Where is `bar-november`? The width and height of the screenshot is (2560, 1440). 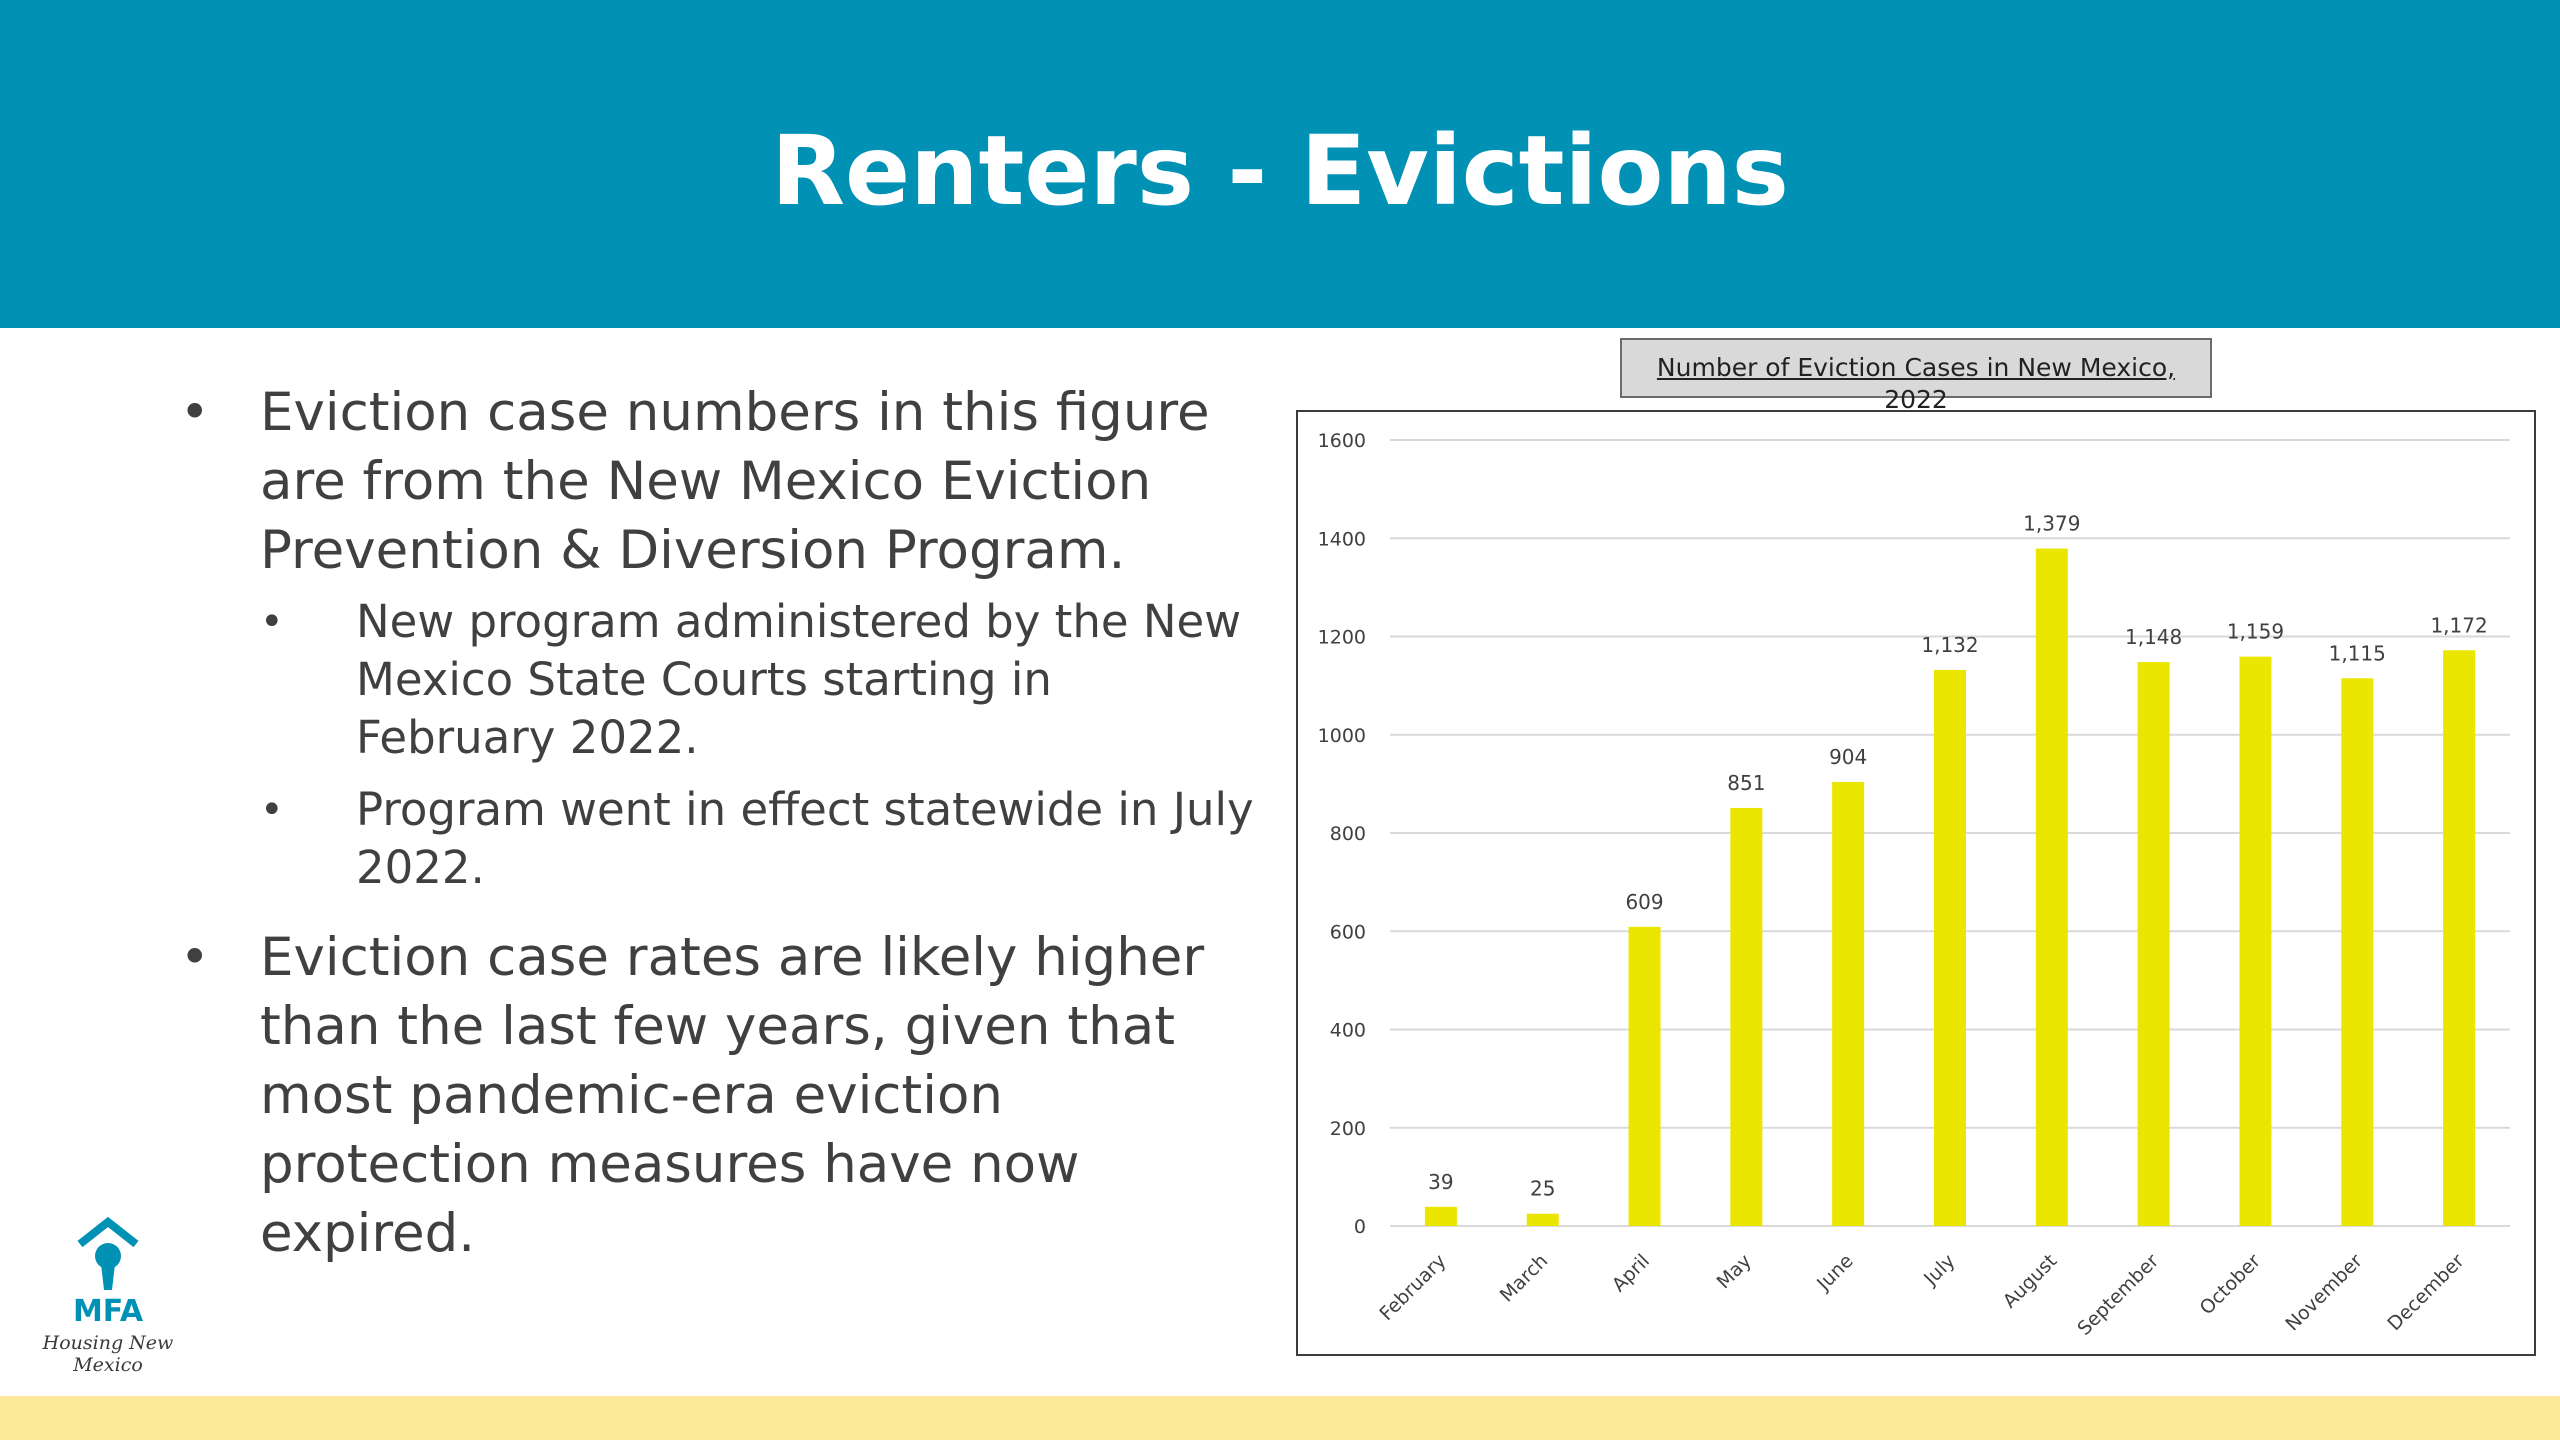
bar-november is located at coordinates (2357, 952).